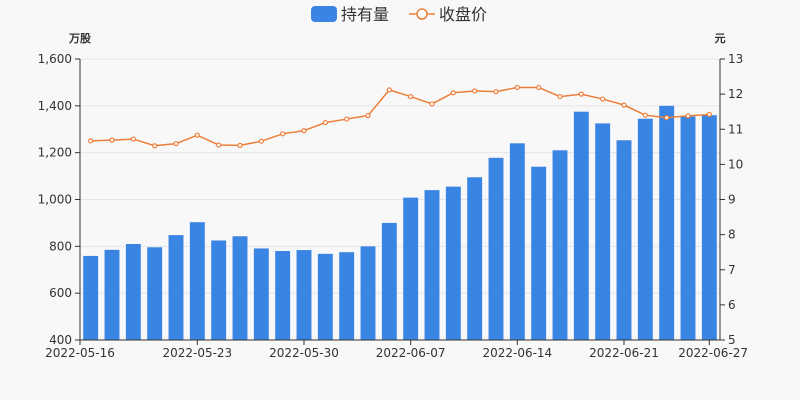 The image size is (800, 400). Describe the element at coordinates (732, 270) in the screenshot. I see `right-axis-tick-label: 7` at that location.